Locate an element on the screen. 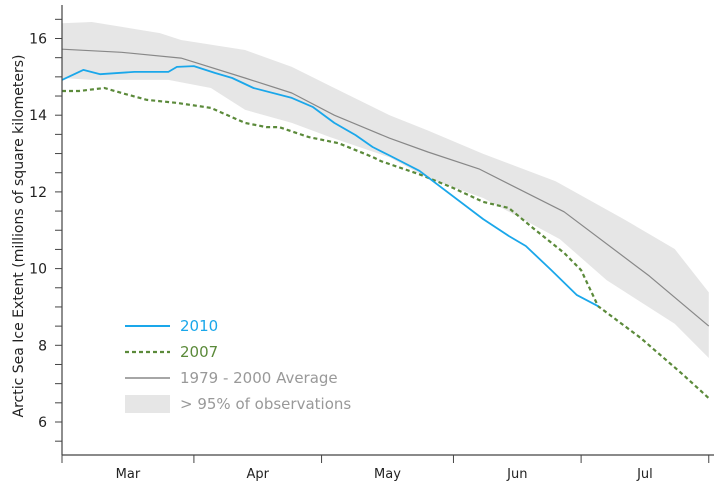 Image resolution: width=721 pixels, height=491 pixels. y-tick-label: 12 is located at coordinates (38, 193).